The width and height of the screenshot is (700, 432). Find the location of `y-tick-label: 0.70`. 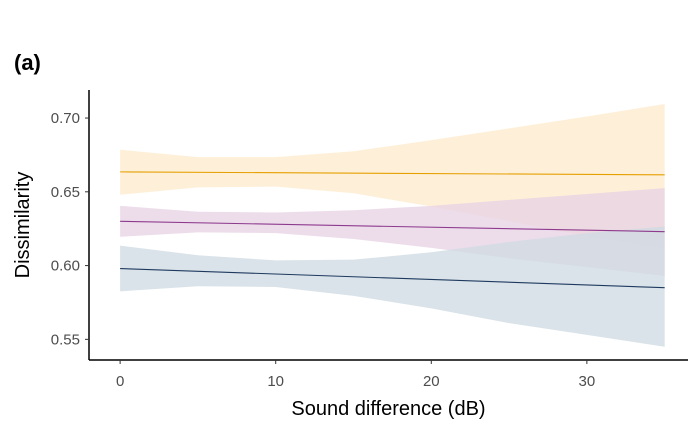

y-tick-label: 0.70 is located at coordinates (65, 118).